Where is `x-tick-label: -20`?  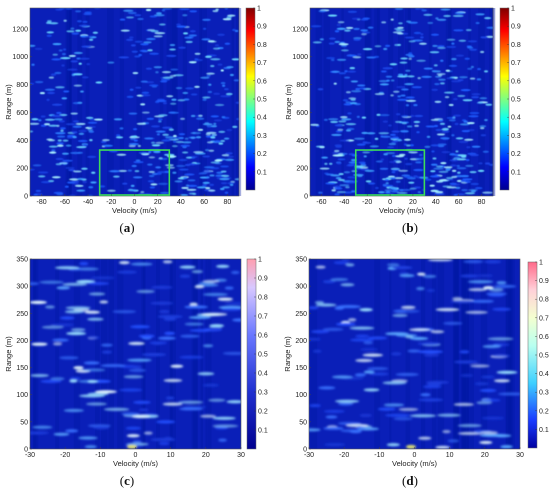 x-tick-label: -20 is located at coordinates (111, 202).